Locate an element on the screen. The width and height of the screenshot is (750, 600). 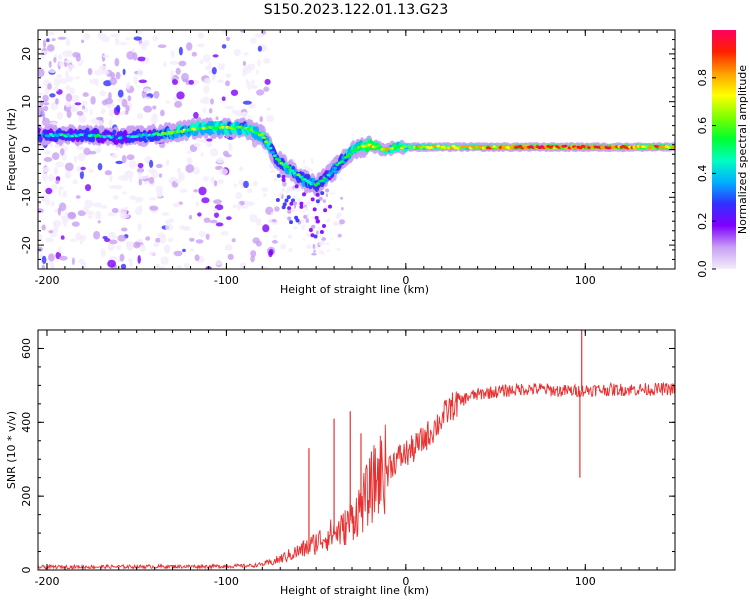
ridge-peak is located at coordinates (264, 138).